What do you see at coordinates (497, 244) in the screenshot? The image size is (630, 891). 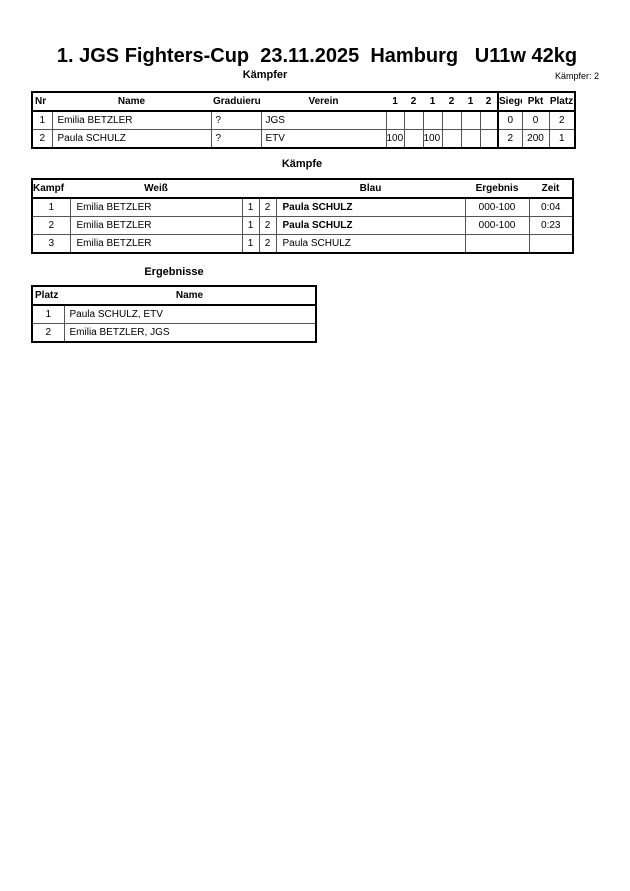 I see `ergebnis-cell` at bounding box center [497, 244].